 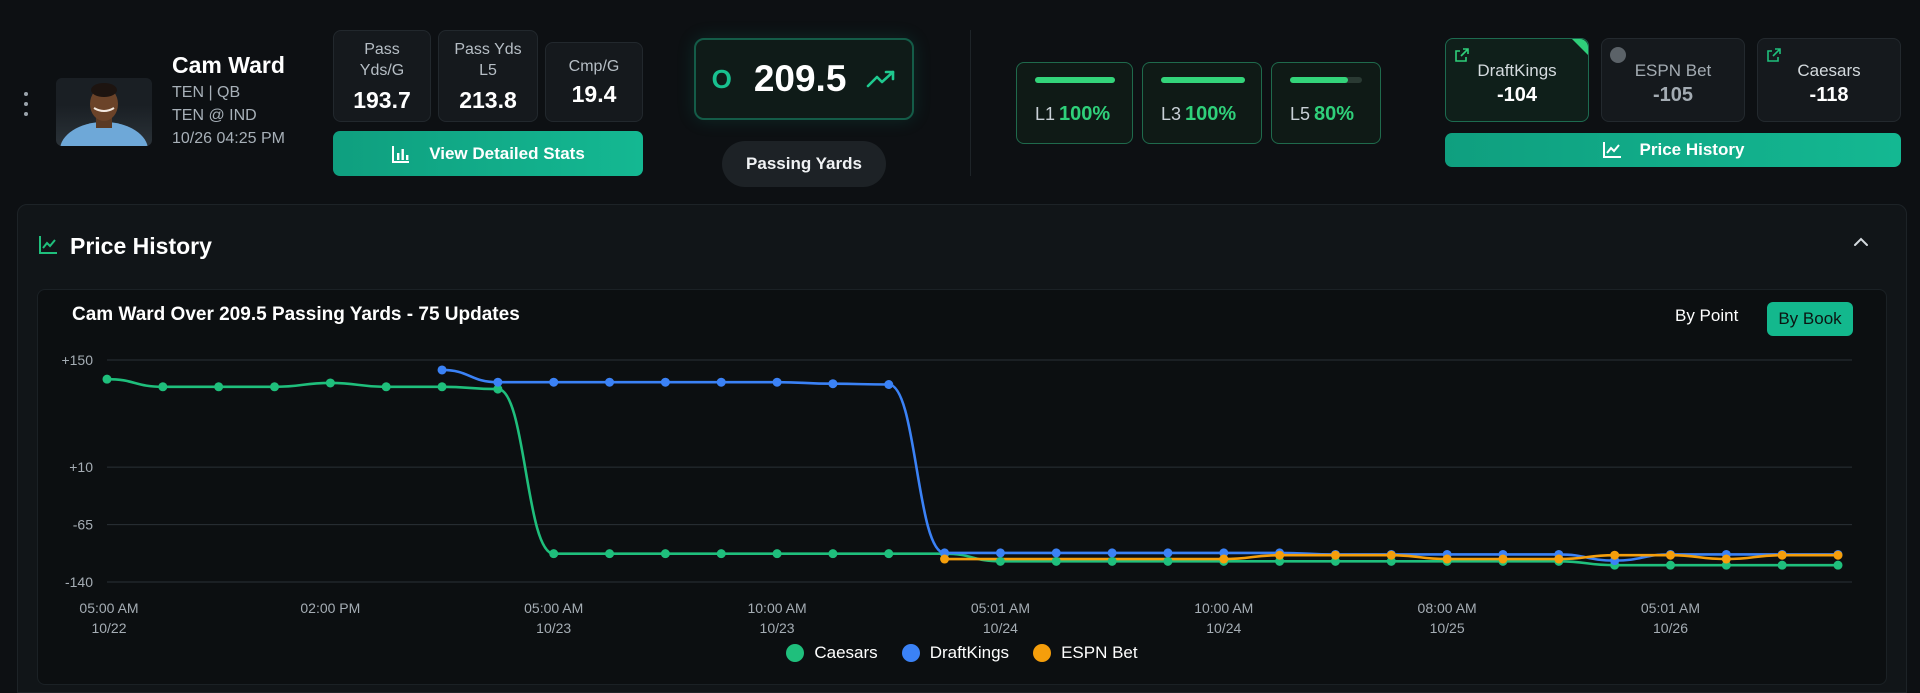 What do you see at coordinates (881, 79) in the screenshot?
I see `trending-up-icon` at bounding box center [881, 79].